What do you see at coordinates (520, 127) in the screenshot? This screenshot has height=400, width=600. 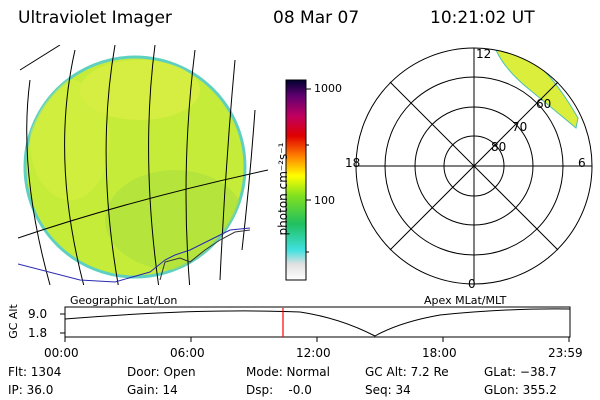 I see `mlat-label-70: 70` at bounding box center [520, 127].